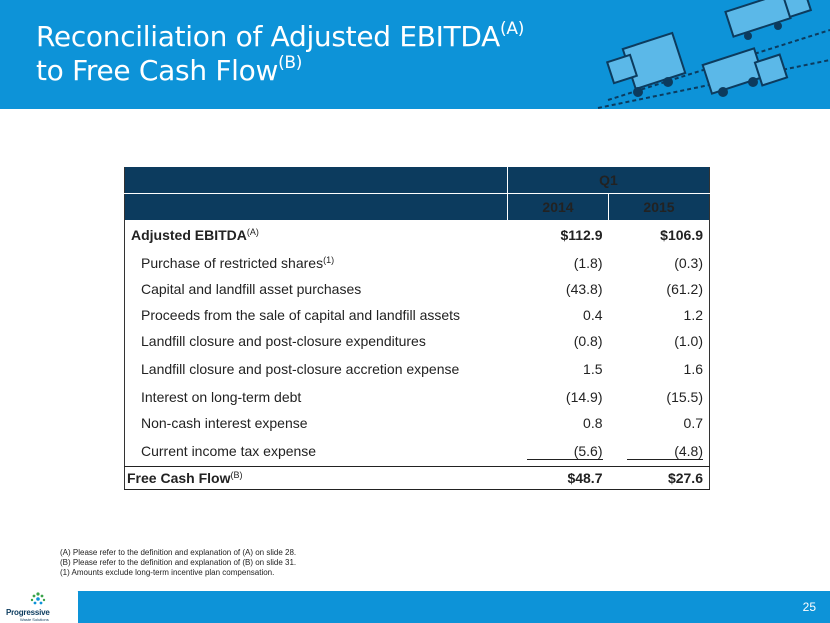 The height and width of the screenshot is (623, 830). Describe the element at coordinates (251, 289) in the screenshot. I see `row-label: Capital and landfill asset purchases` at that location.